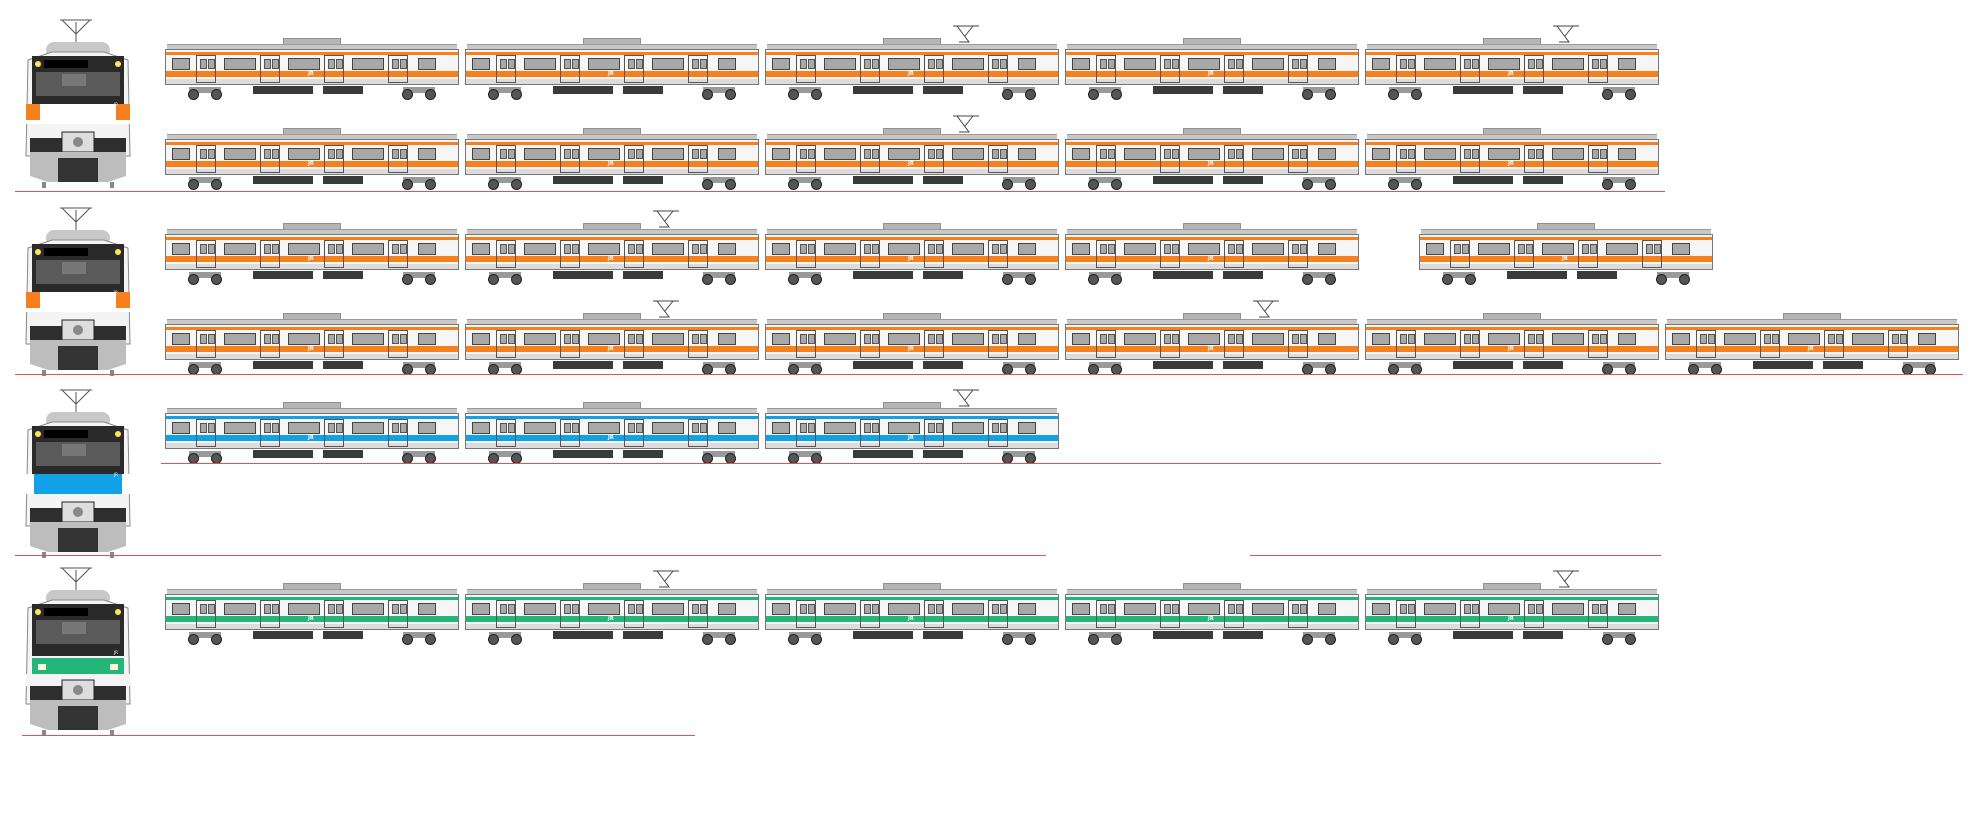  I want to click on svg-text: JR, so click(115, 652).